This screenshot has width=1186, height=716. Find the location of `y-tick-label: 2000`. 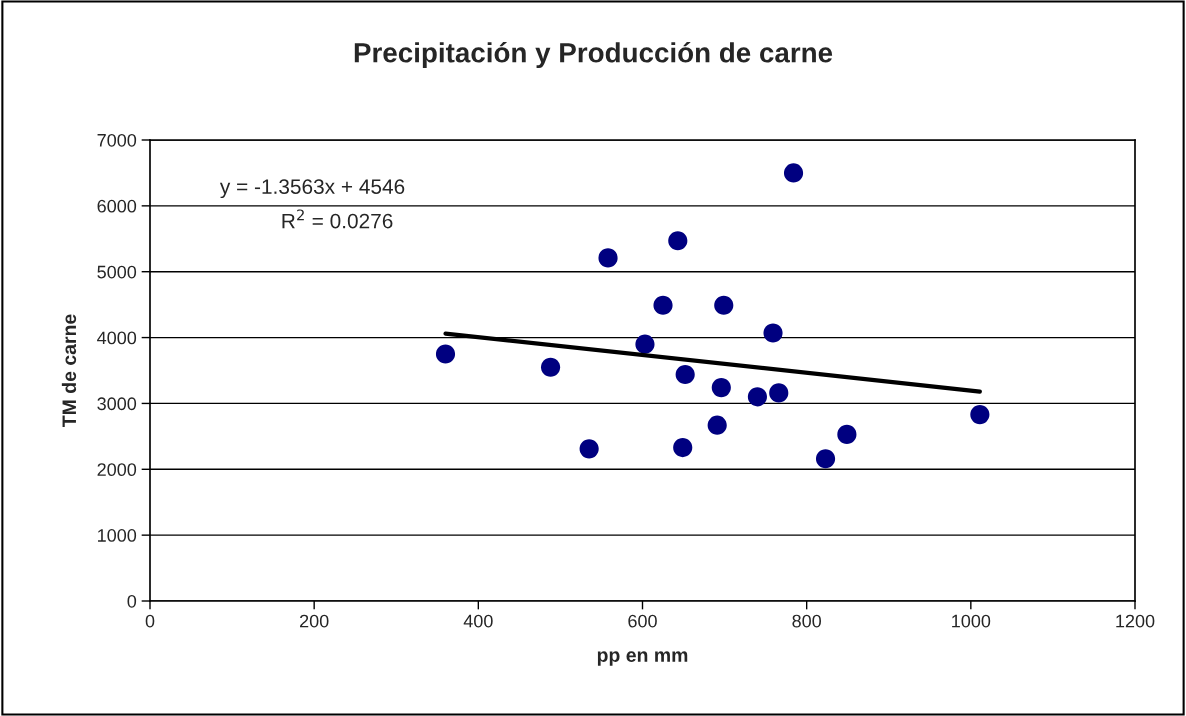

y-tick-label: 2000 is located at coordinates (117, 470).